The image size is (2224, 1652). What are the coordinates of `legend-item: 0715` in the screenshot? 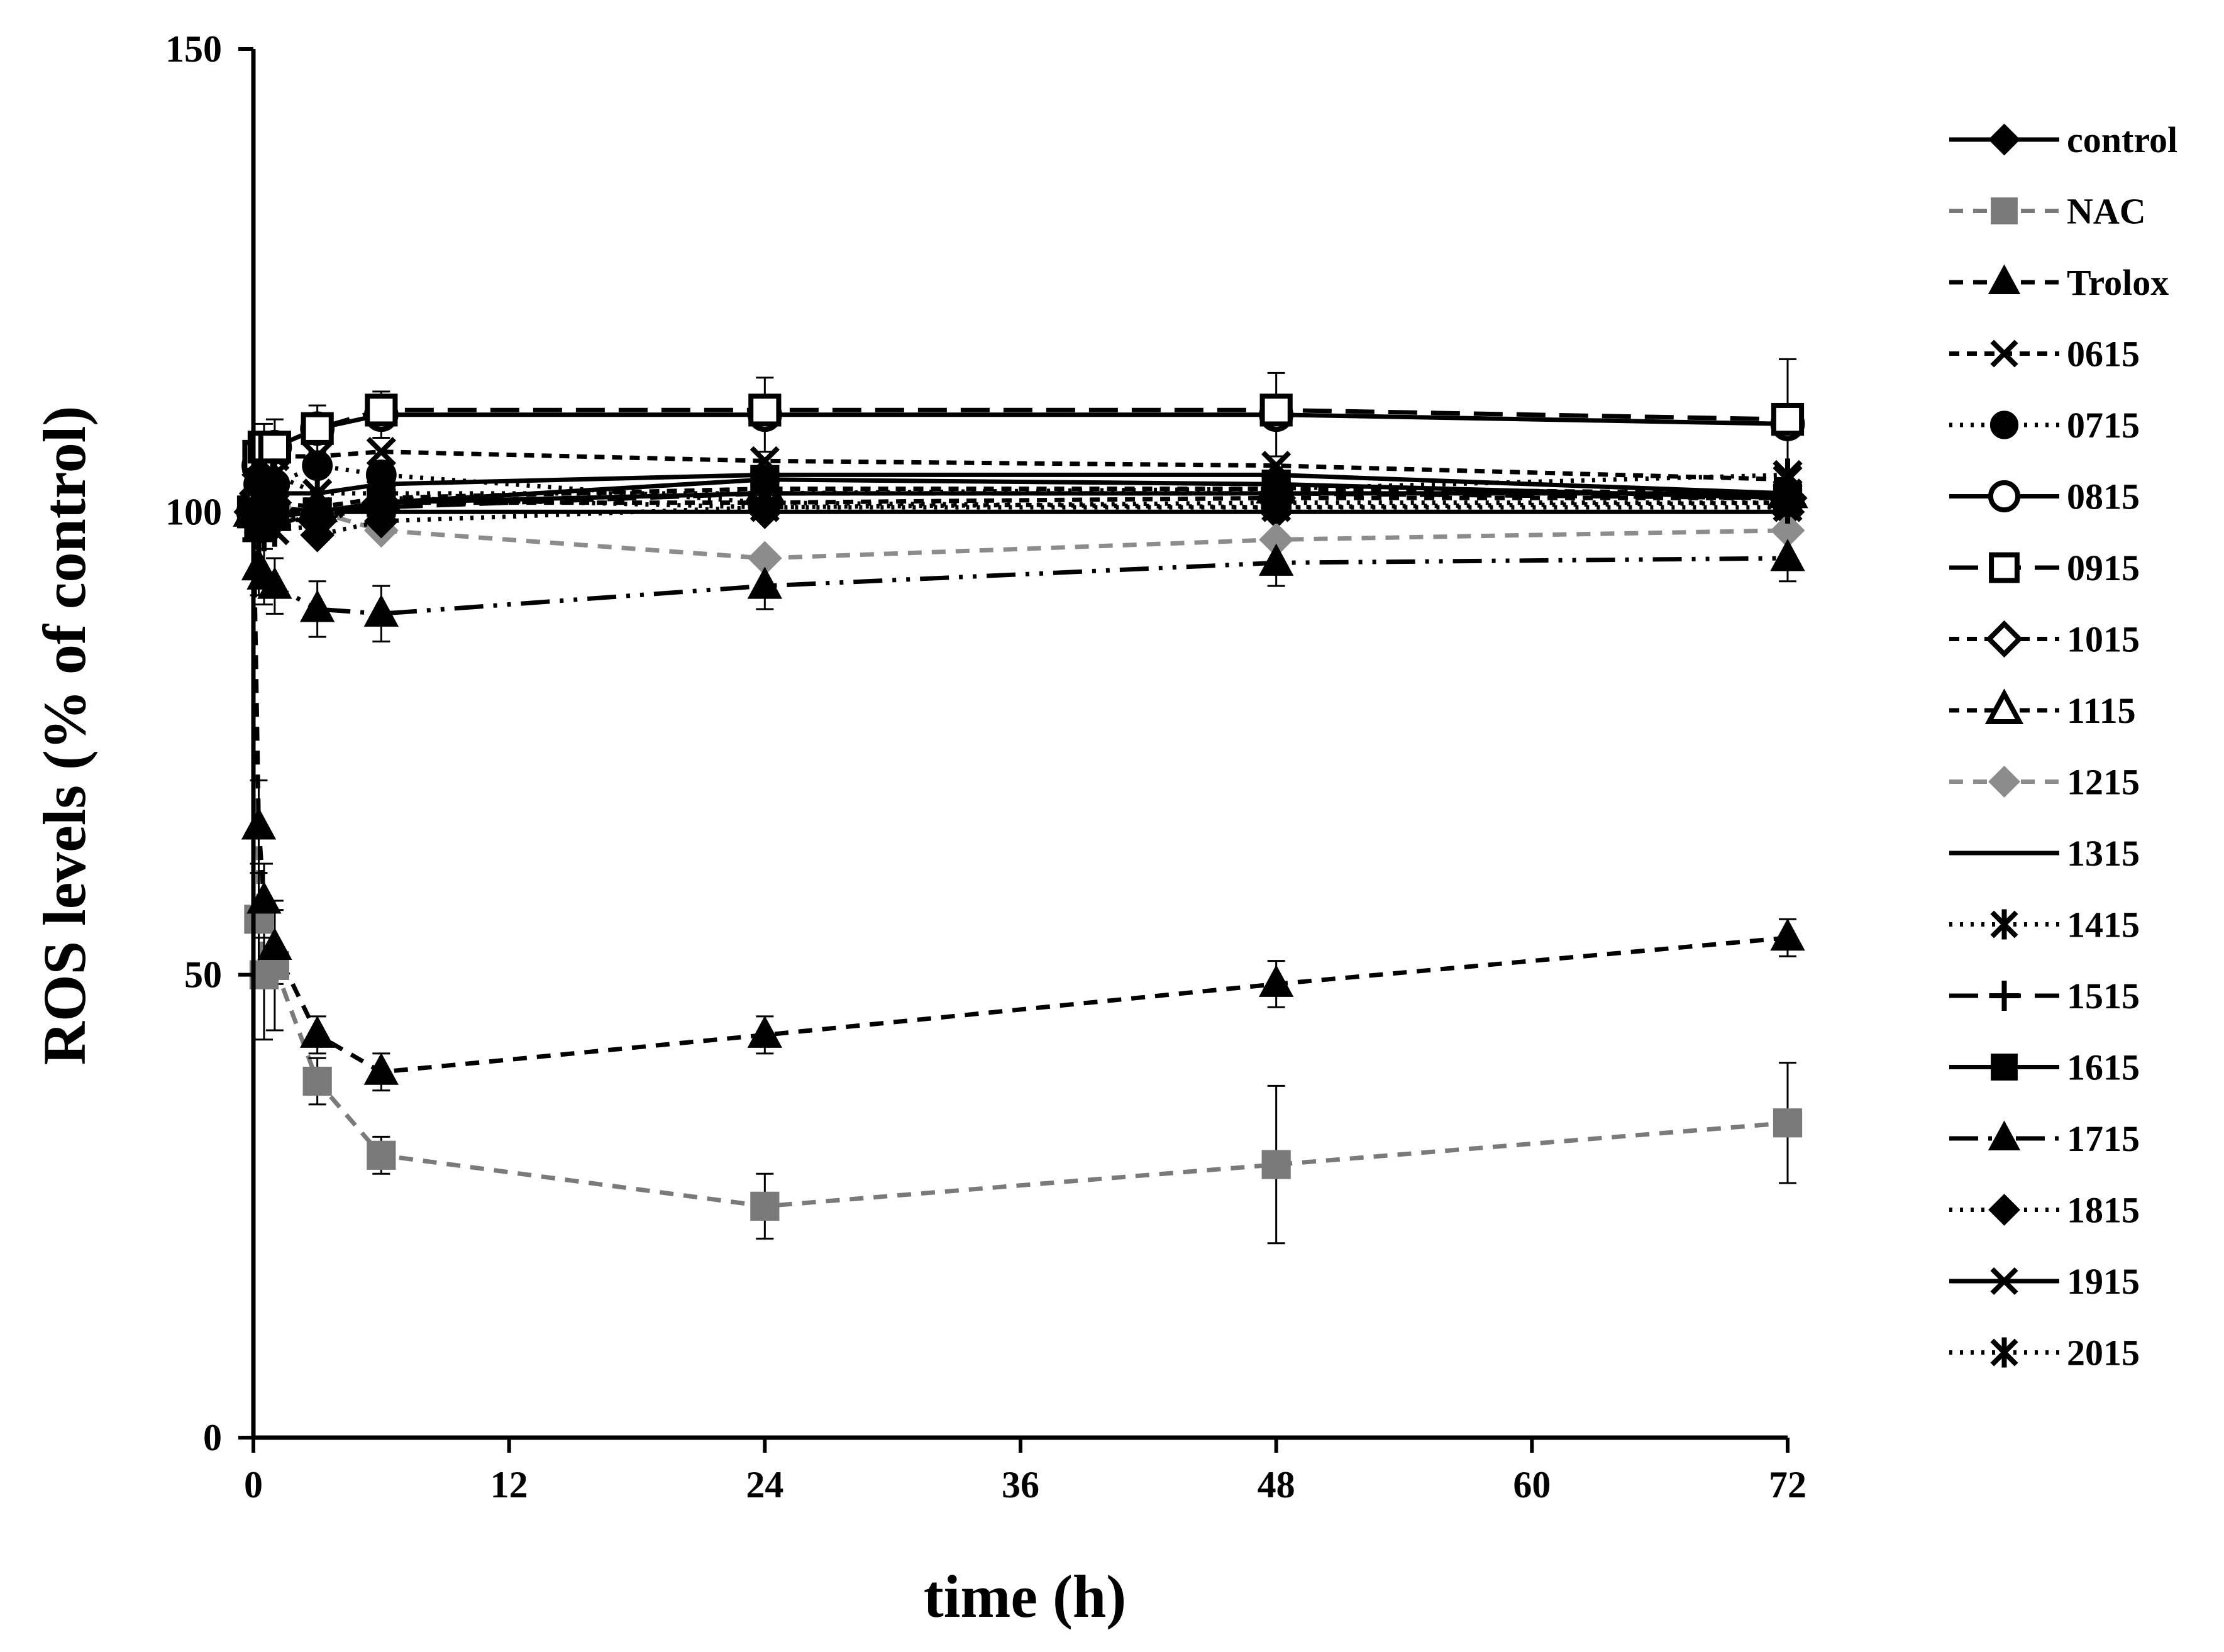 It's located at (2044, 426).